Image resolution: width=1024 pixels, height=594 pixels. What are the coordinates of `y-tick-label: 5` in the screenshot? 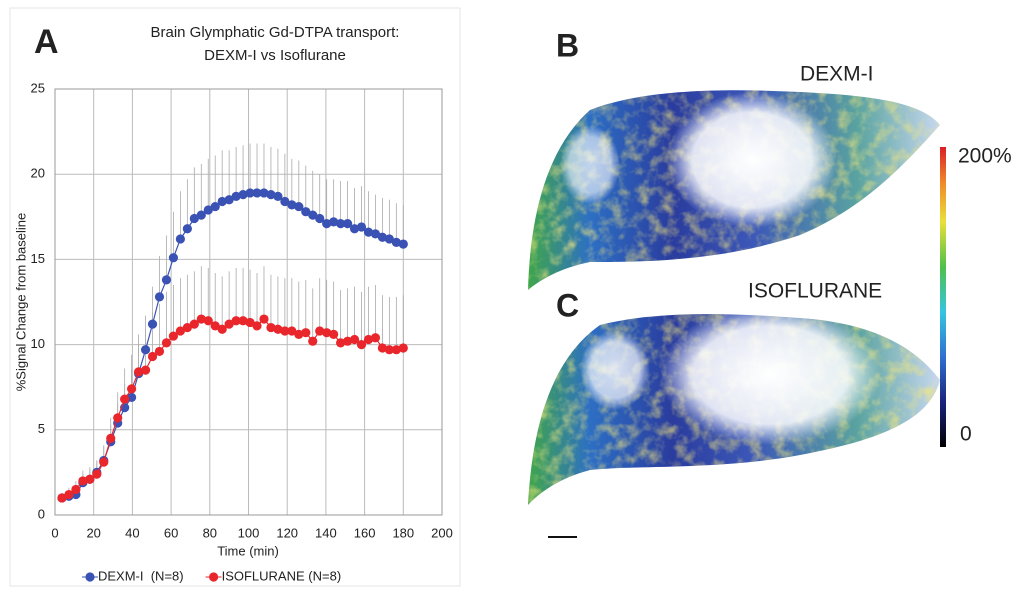 It's located at (41, 428).